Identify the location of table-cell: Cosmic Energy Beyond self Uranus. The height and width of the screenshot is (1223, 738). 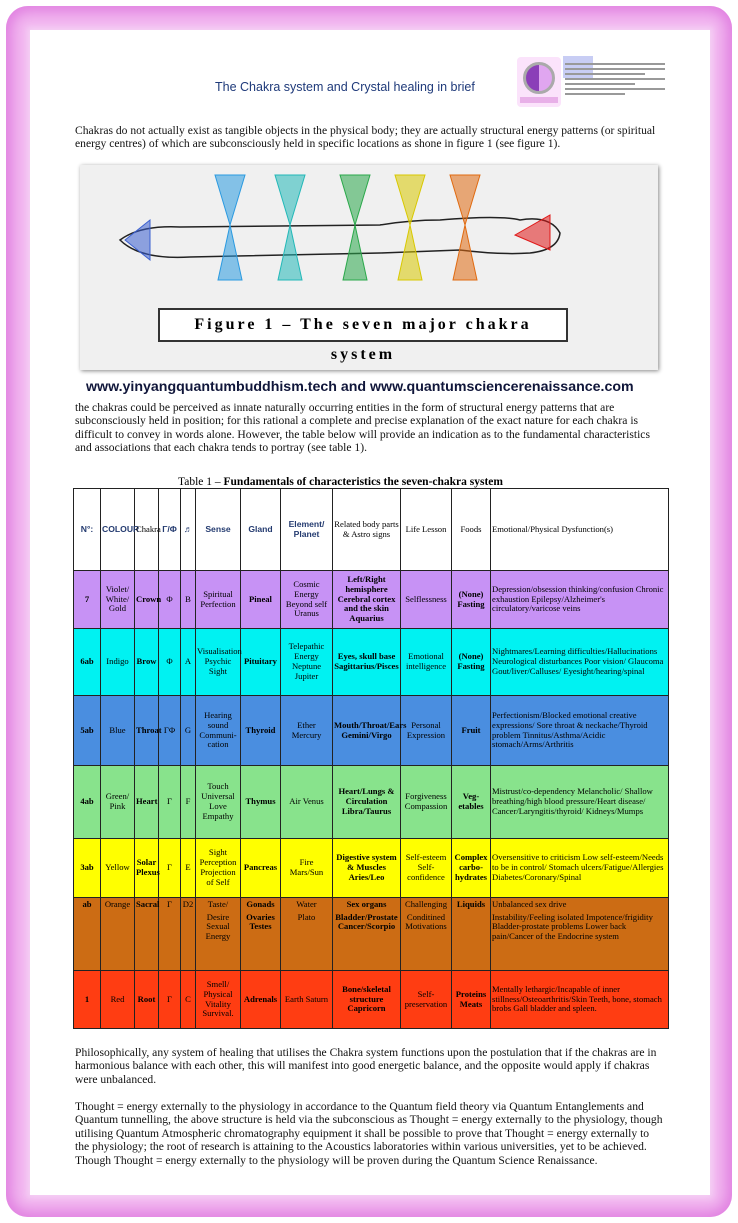
(306, 599).